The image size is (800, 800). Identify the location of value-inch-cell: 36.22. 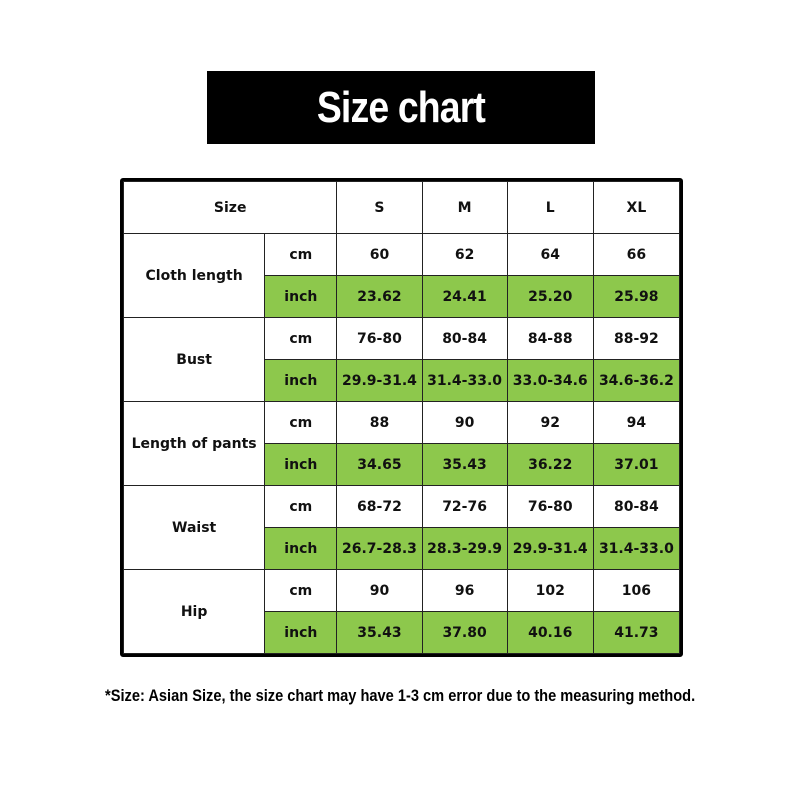
(550, 464).